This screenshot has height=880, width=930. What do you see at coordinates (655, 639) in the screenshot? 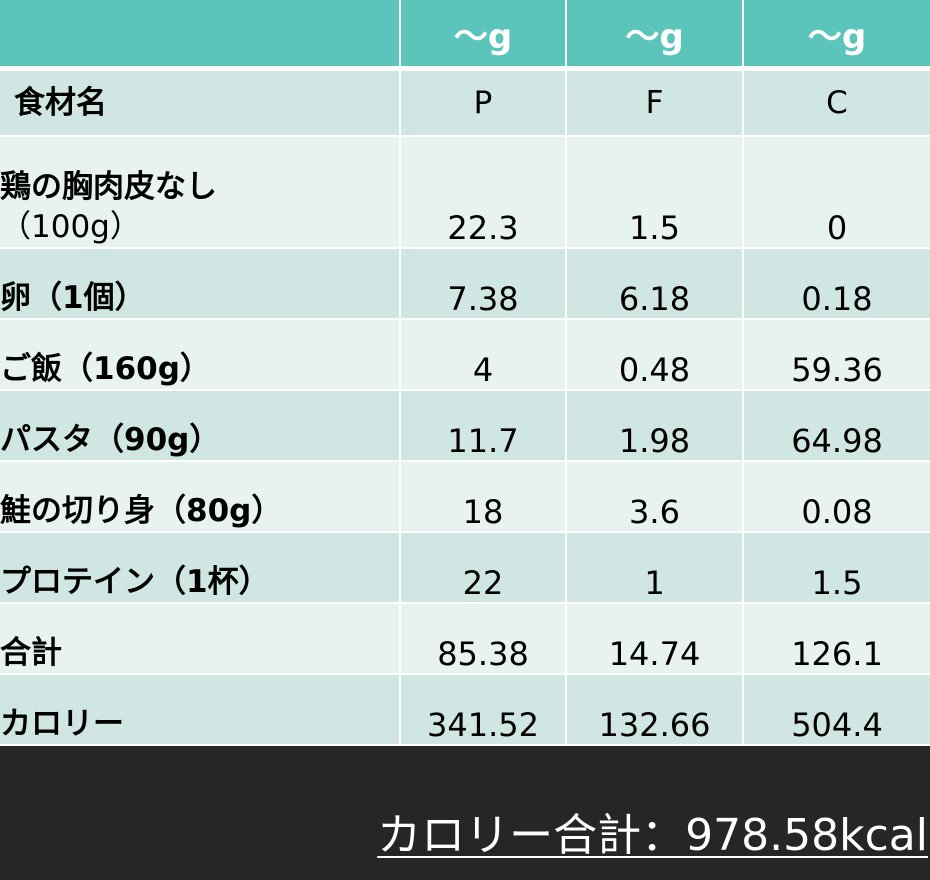
I see `fat-total: 14.74` at bounding box center [655, 639].